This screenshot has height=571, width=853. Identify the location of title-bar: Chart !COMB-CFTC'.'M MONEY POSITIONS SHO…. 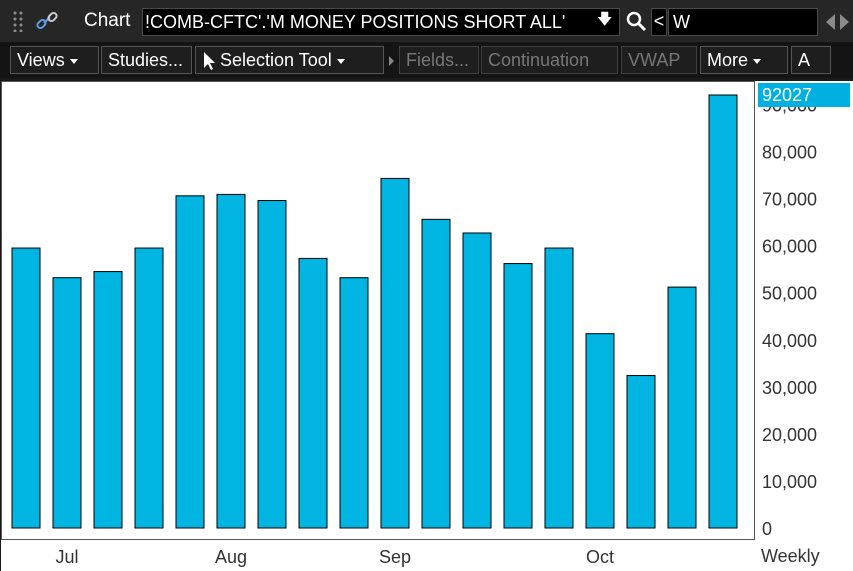
(426, 21).